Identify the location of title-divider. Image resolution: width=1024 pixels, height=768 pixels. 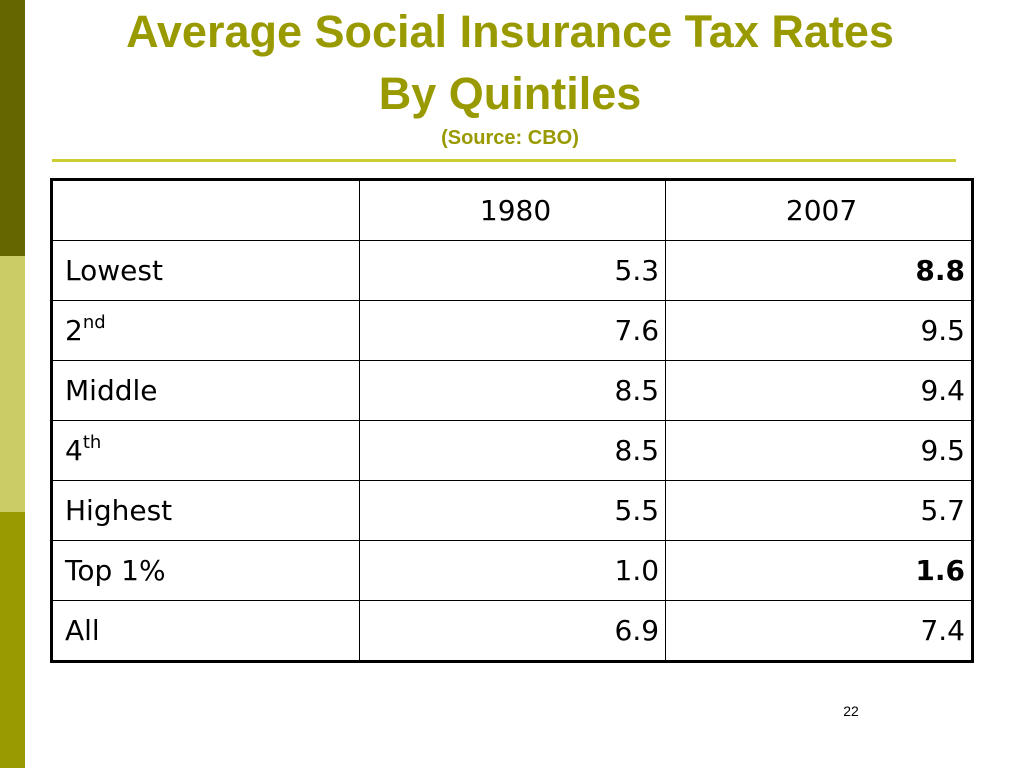
(504, 160).